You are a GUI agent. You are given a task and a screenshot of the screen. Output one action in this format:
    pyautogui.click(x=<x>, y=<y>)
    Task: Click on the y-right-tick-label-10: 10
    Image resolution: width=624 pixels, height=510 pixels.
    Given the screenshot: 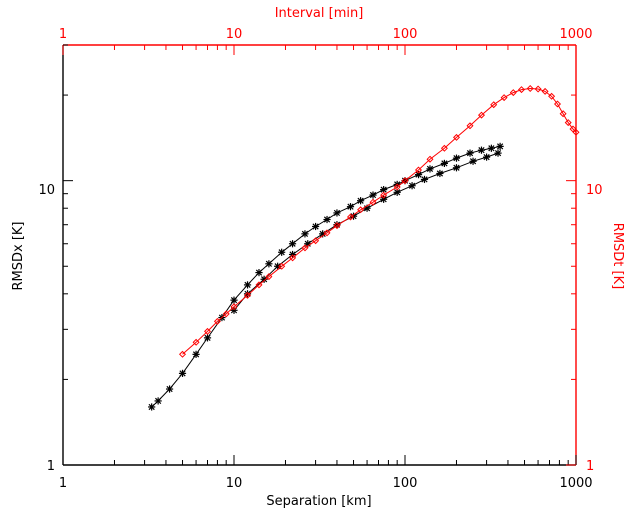 What is the action you would take?
    pyautogui.click(x=594, y=190)
    